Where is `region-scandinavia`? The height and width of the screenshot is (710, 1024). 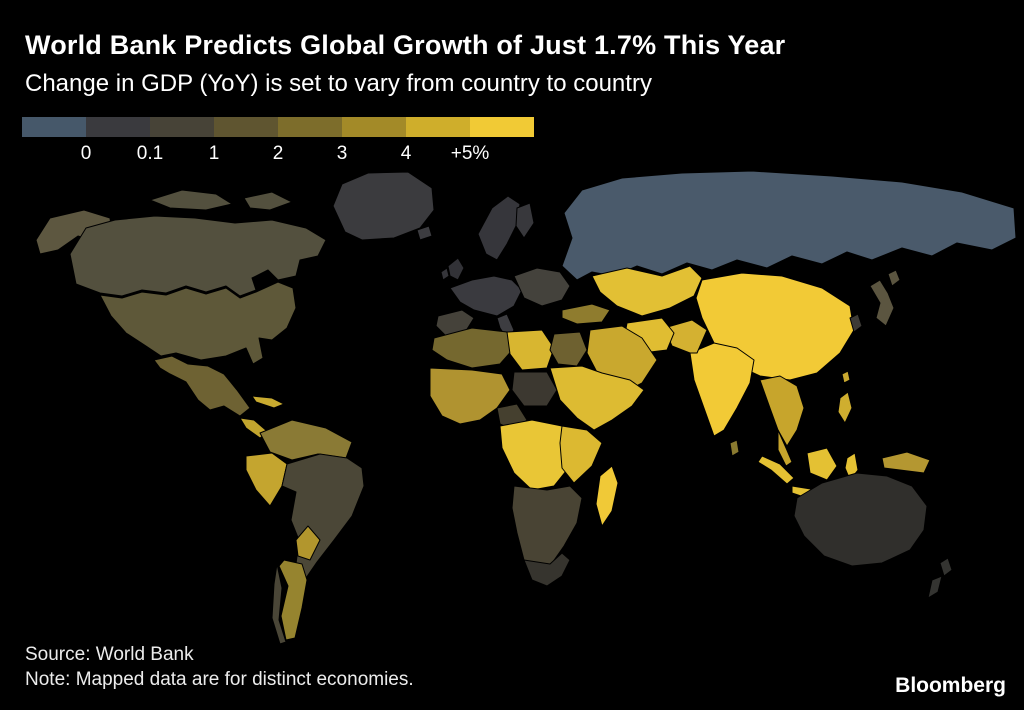 region-scandinavia is located at coordinates (499, 228).